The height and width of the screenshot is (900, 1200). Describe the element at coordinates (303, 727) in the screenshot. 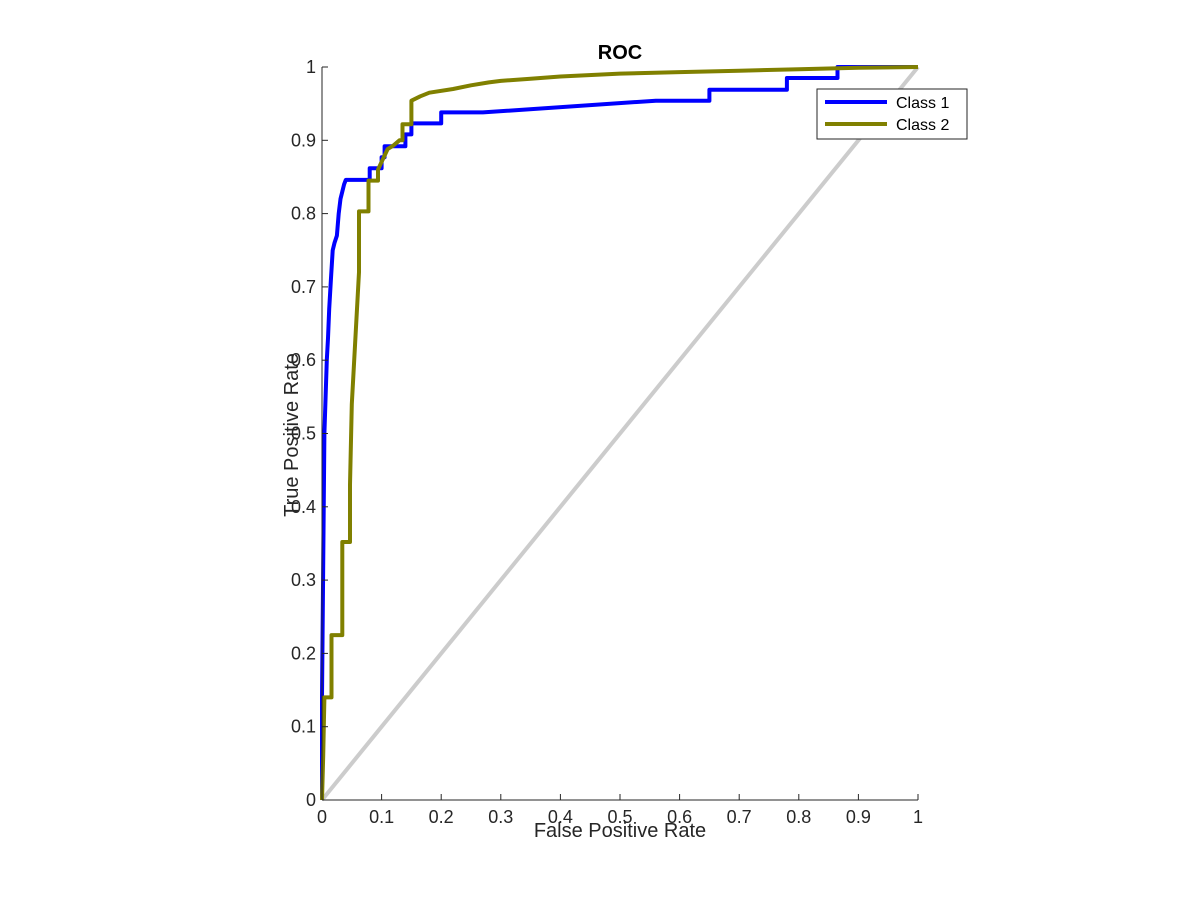

I see `y-tick-label: 0.1` at that location.